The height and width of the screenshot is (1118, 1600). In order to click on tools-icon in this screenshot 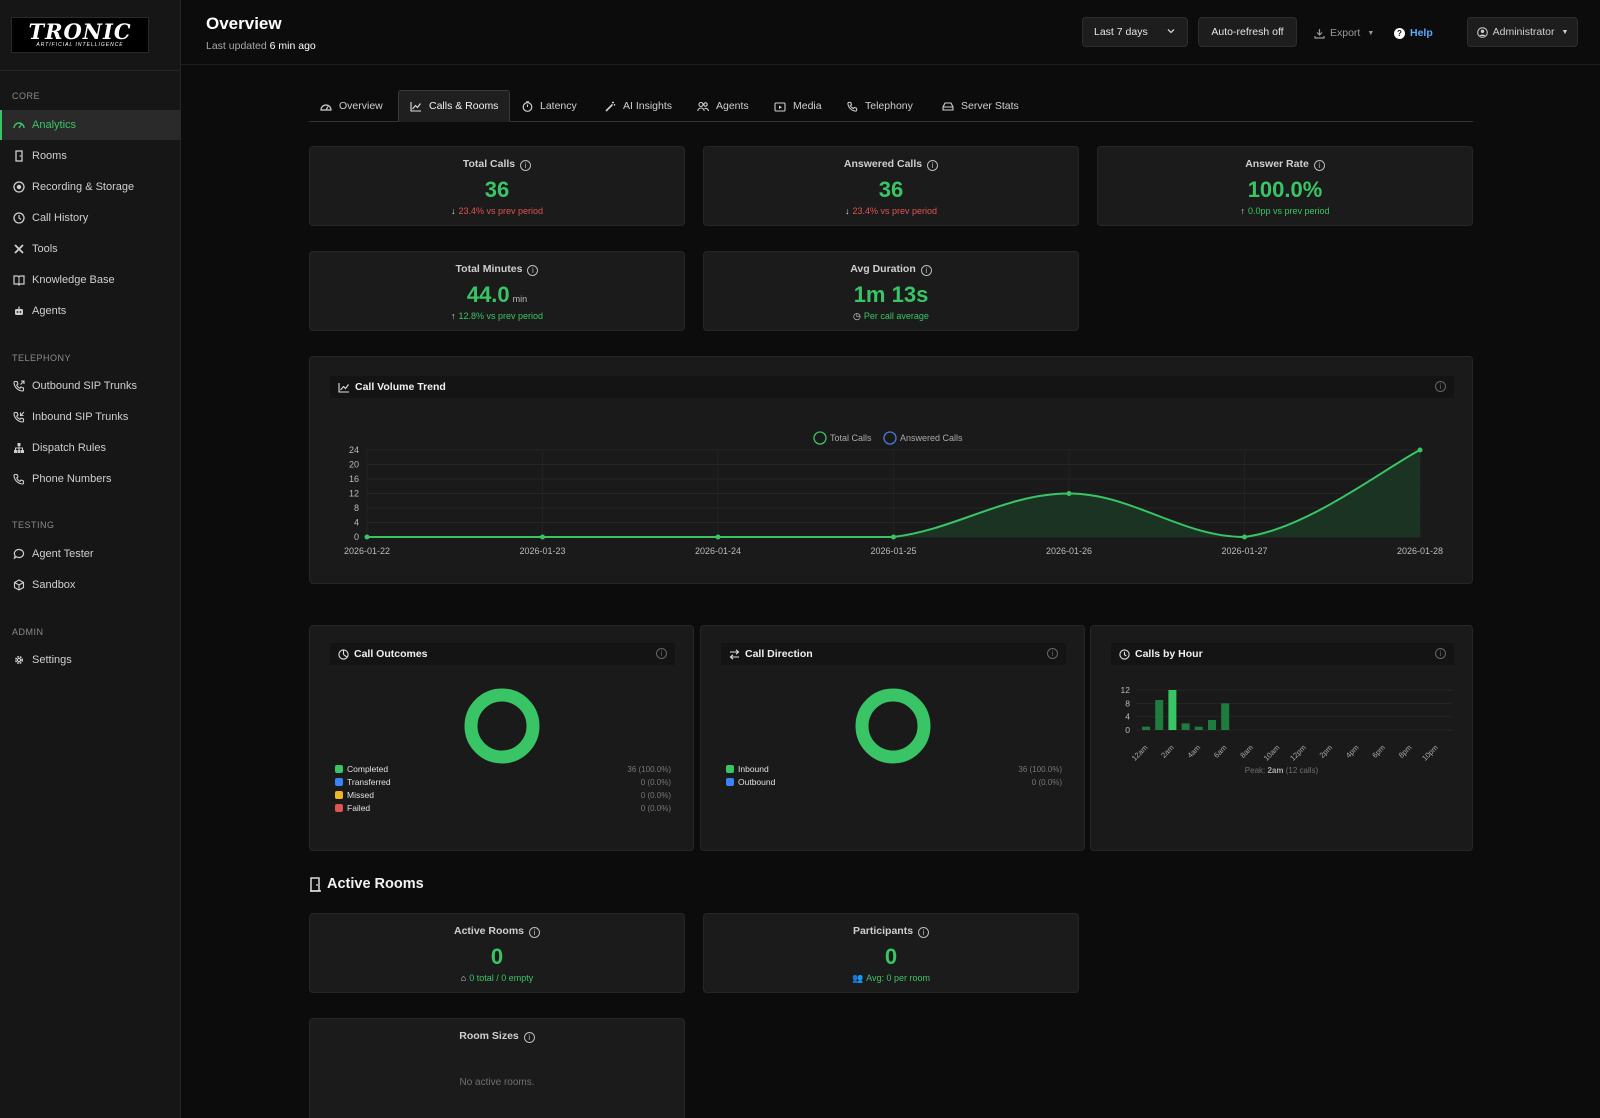, I will do `click(18, 249)`.